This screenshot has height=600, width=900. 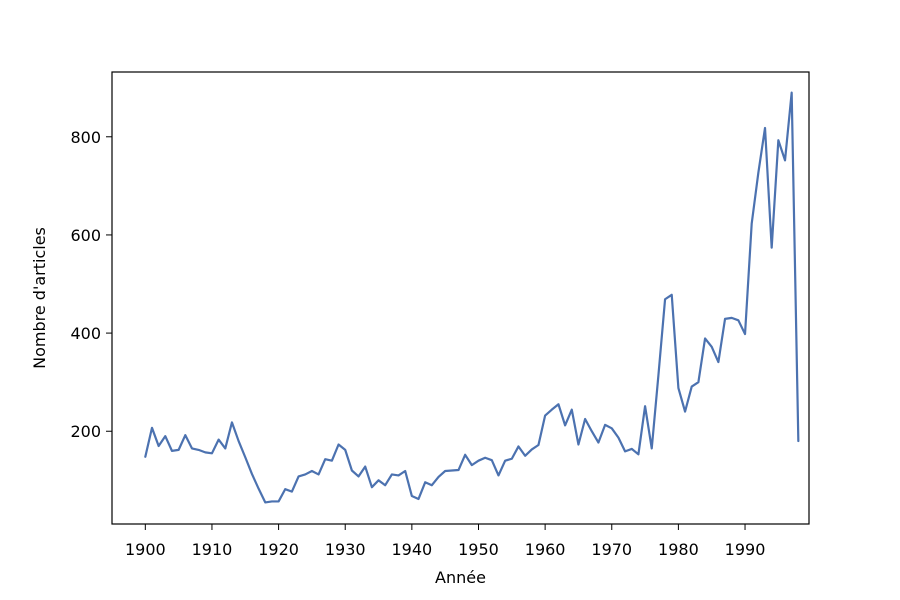 I want to click on x-axis: 1900 1910 1920 1930 1940 1950 1960 1970 1980 1990, so click(x=445, y=541).